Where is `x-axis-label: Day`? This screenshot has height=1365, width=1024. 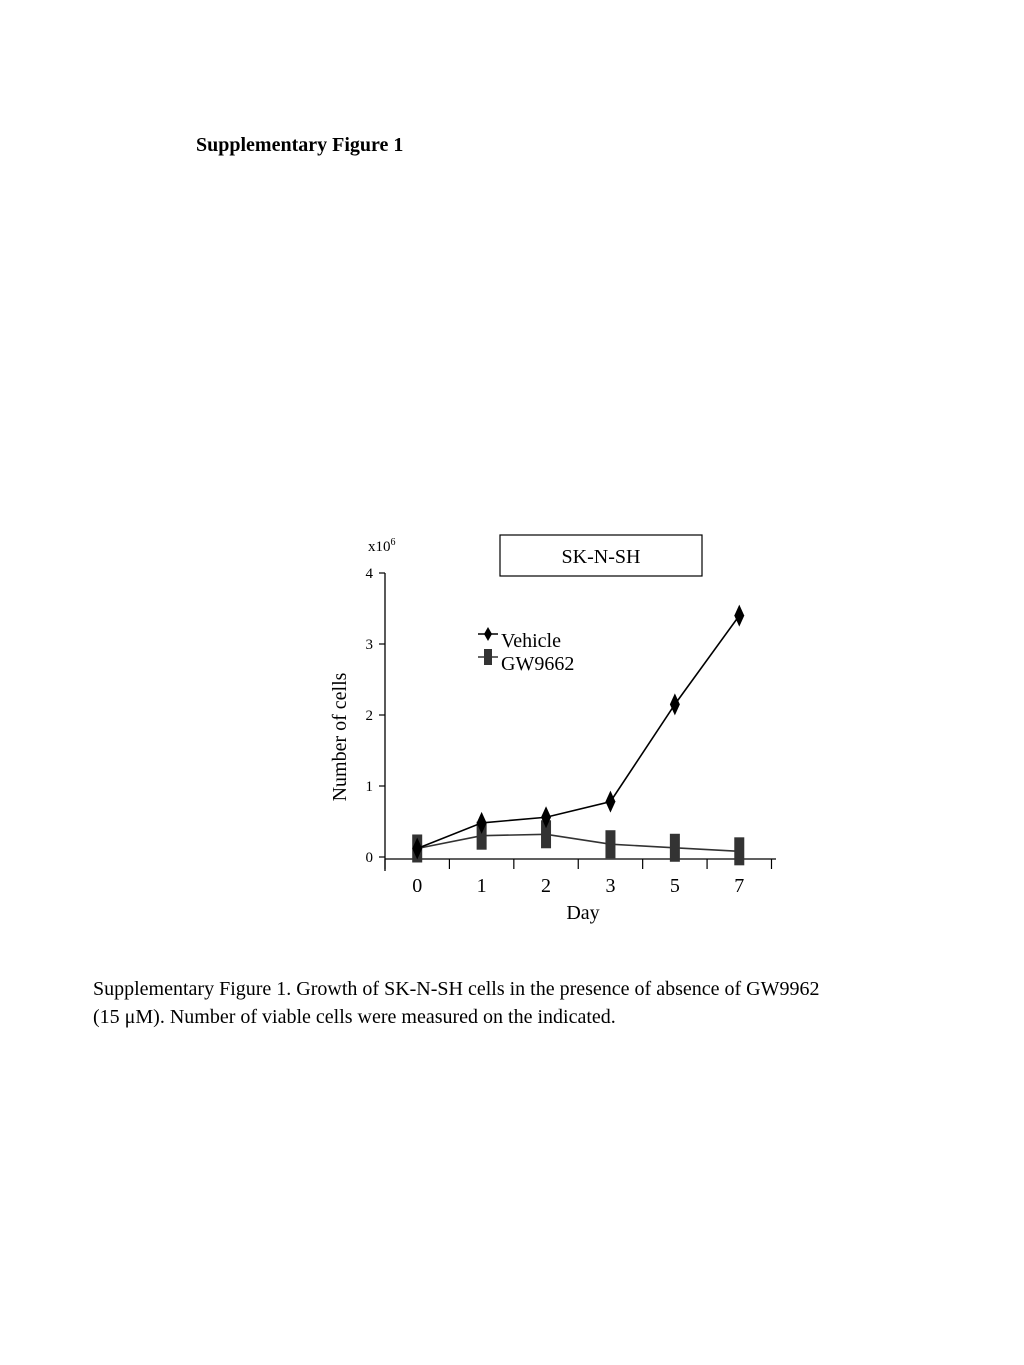
x-axis-label: Day is located at coordinates (582, 913).